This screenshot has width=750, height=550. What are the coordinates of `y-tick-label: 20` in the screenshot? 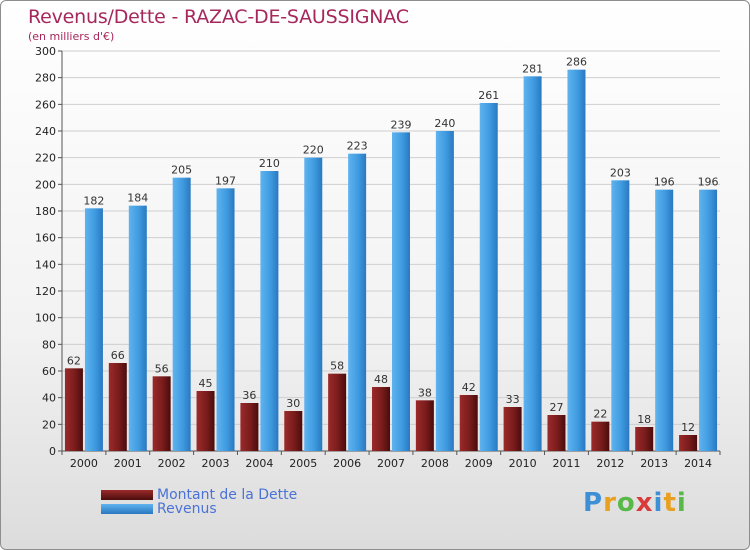 It's located at (49, 424).